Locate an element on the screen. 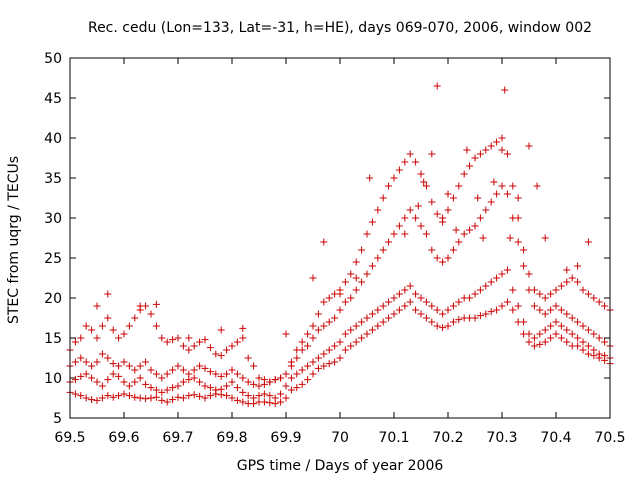 This screenshot has height=485, width=640. y-tick-label: 25 is located at coordinates (53, 259).